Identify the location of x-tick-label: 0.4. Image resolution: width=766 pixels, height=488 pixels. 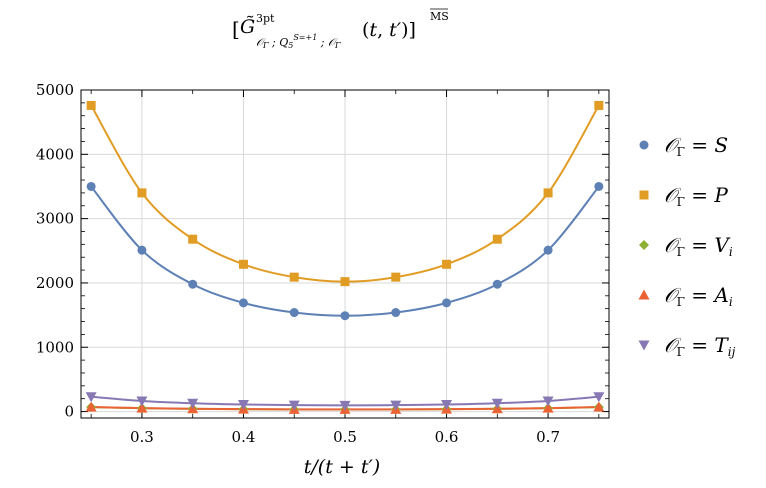
(244, 437).